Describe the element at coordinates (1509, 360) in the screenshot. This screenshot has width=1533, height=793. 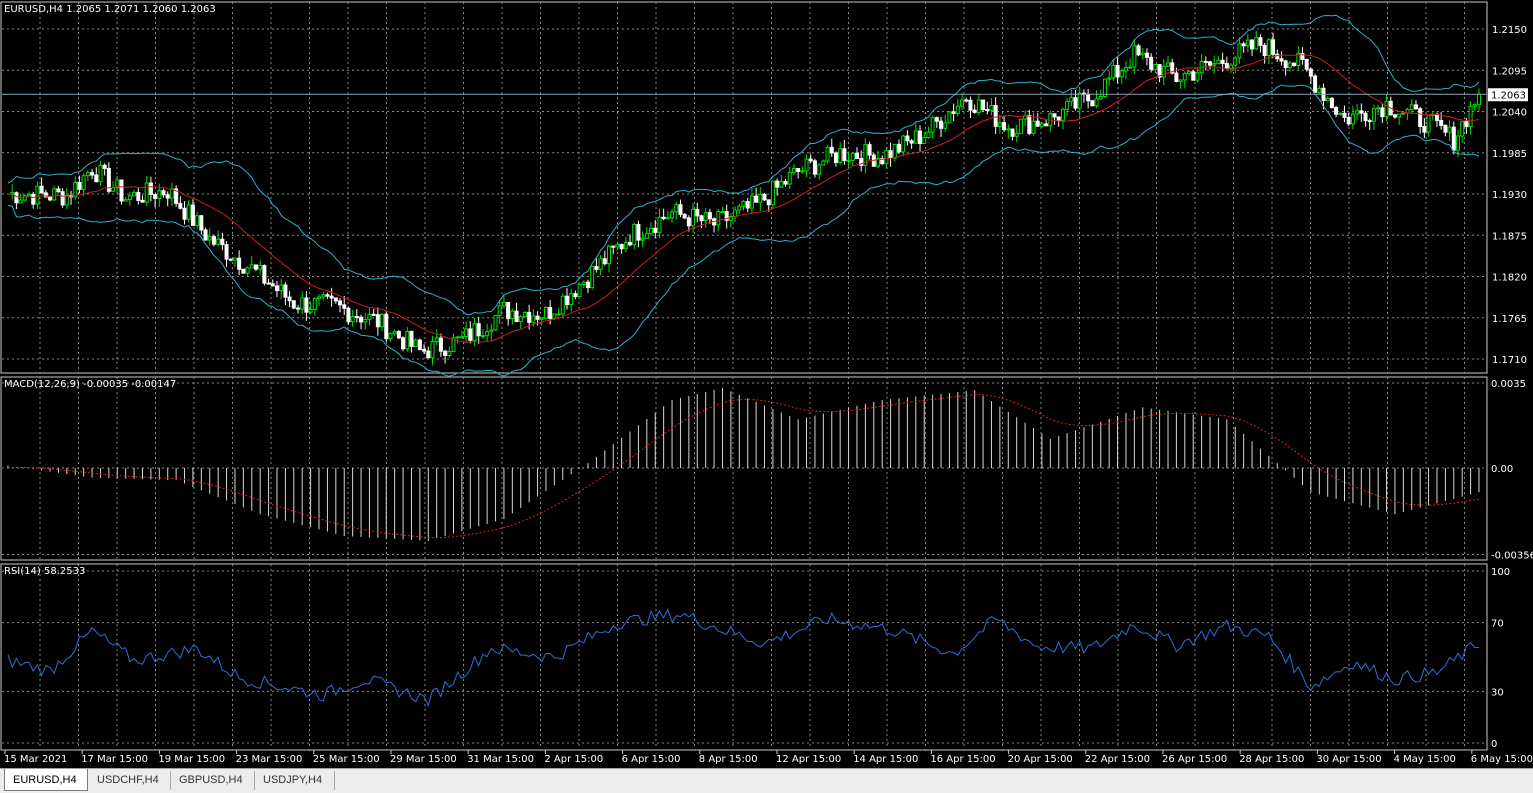
I see `price-tick-label: 1.1710` at that location.